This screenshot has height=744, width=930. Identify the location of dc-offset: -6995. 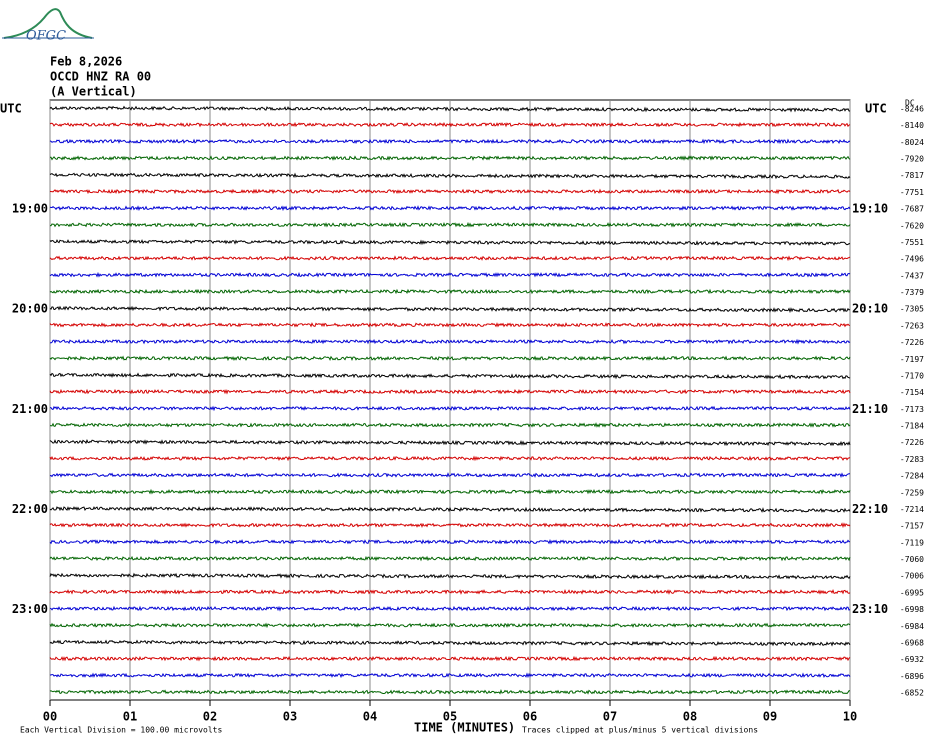
(912, 592).